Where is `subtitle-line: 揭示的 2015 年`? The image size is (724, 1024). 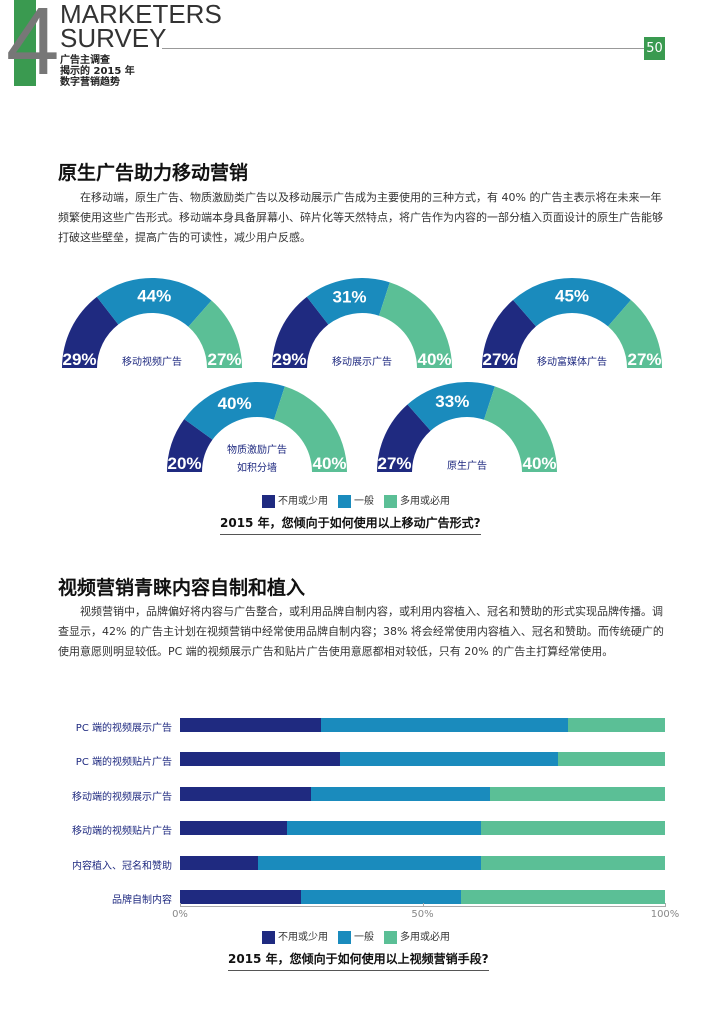
subtitle-line: 揭示的 2015 年 is located at coordinates (97, 71).